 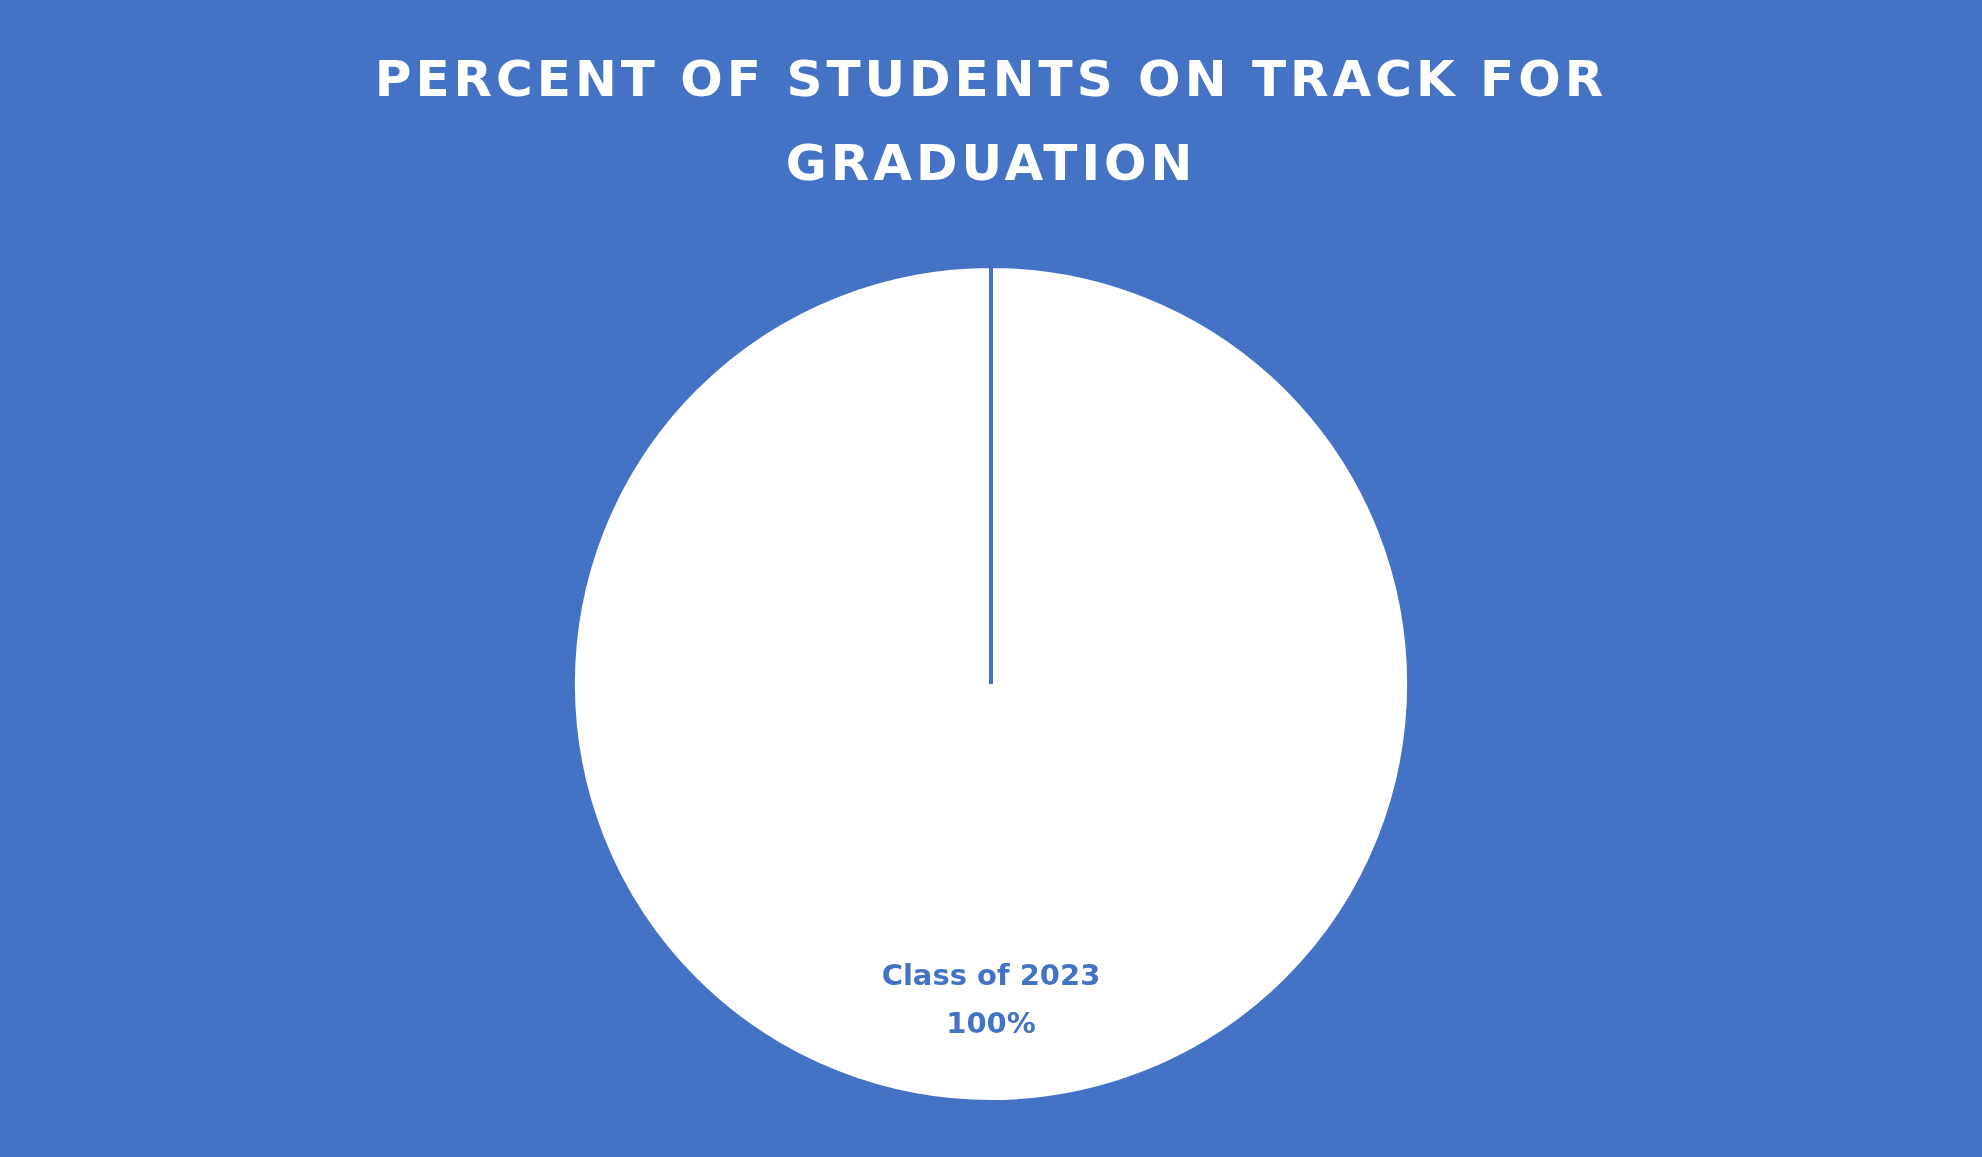 I want to click on chart-title: PERCENT OF STUDENTS ON TRACK FOR GRADUATION, so click(x=991, y=121).